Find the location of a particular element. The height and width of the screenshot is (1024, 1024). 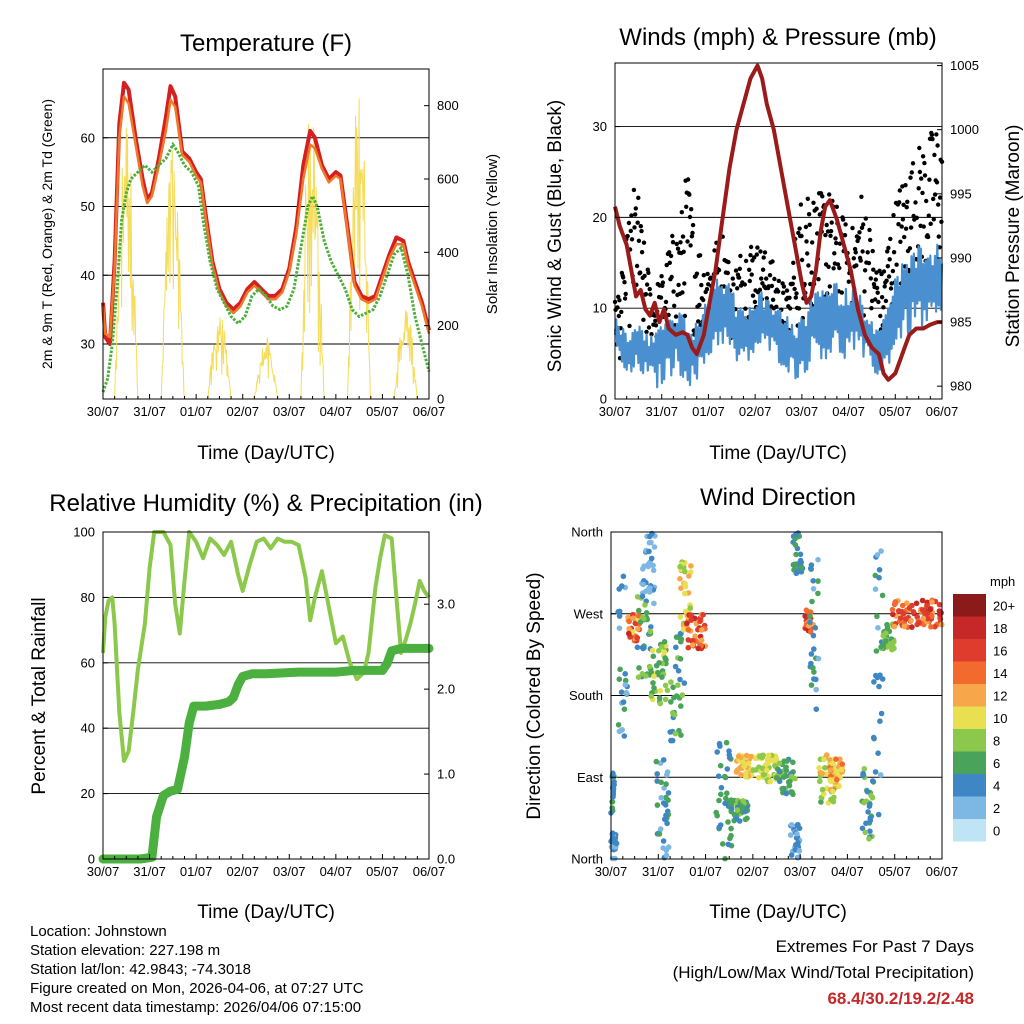

extremes-title: Extremes For Past 7 Days is located at coordinates (874, 946).